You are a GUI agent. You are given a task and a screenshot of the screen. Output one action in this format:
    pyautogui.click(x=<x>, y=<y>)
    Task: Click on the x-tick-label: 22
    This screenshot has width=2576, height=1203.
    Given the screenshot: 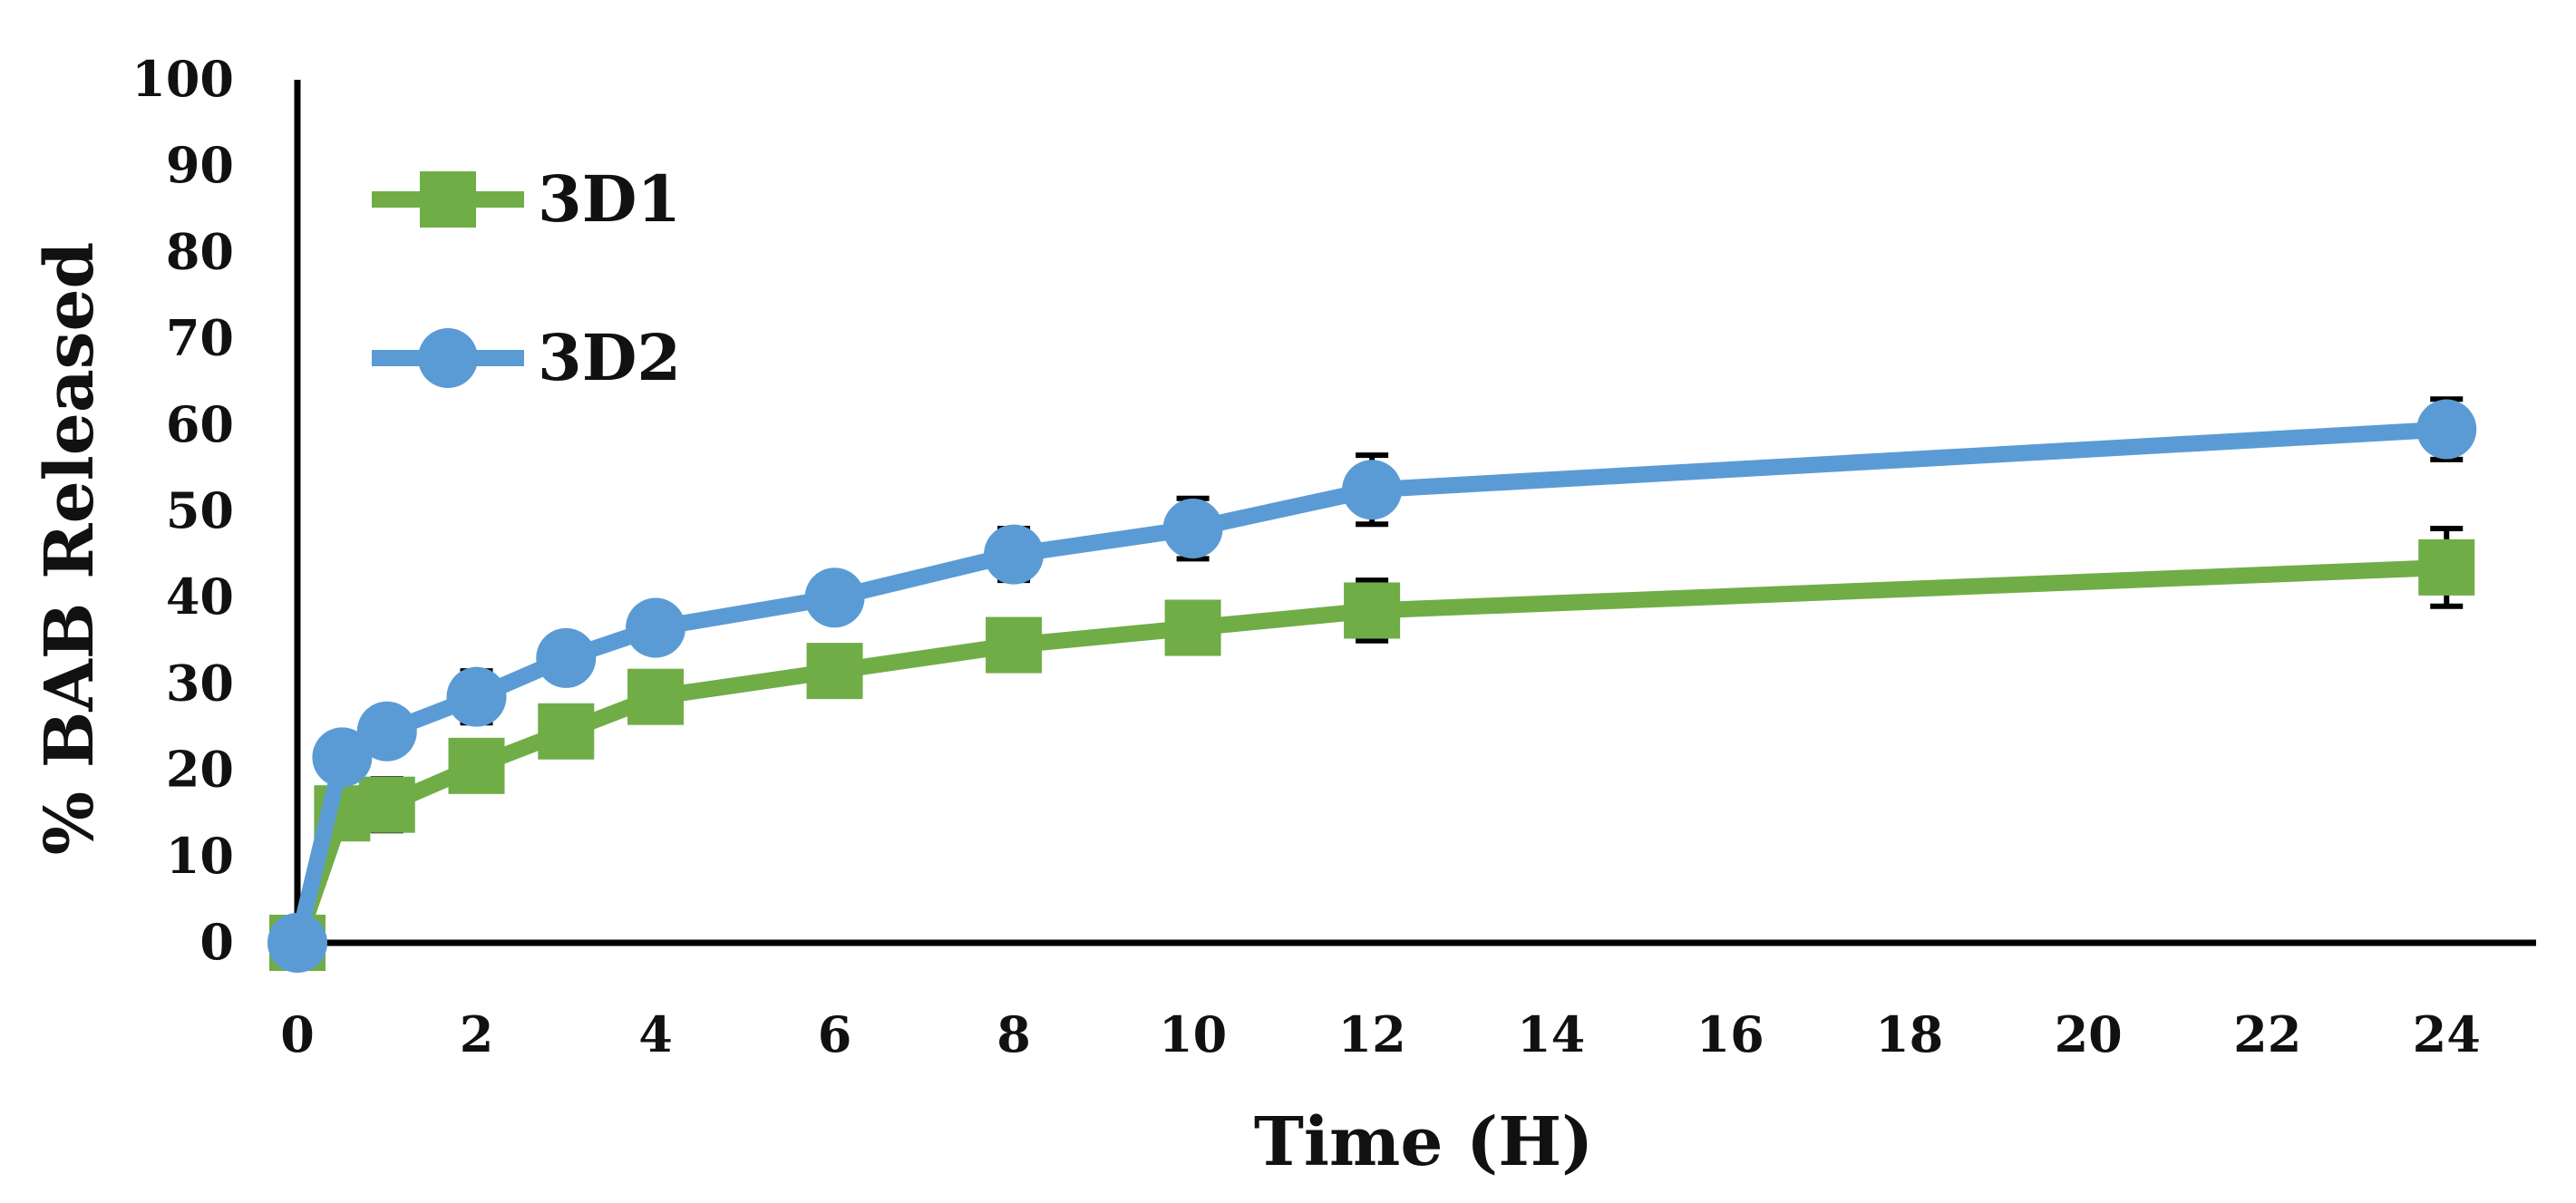 What is the action you would take?
    pyautogui.click(x=2267, y=1034)
    